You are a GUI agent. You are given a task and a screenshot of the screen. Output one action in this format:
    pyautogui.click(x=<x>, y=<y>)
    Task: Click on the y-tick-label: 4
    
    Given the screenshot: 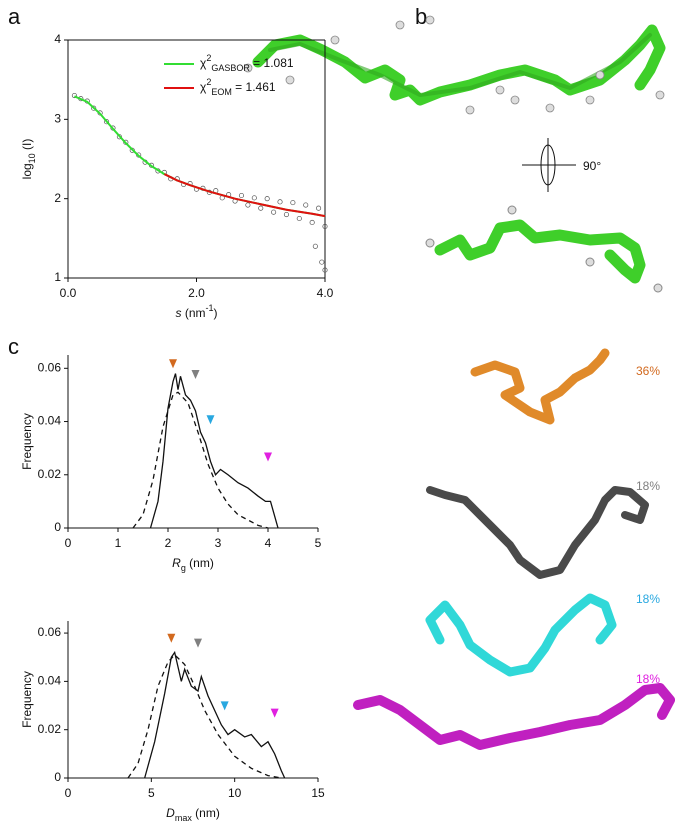 What is the action you would take?
    pyautogui.click(x=57, y=39)
    